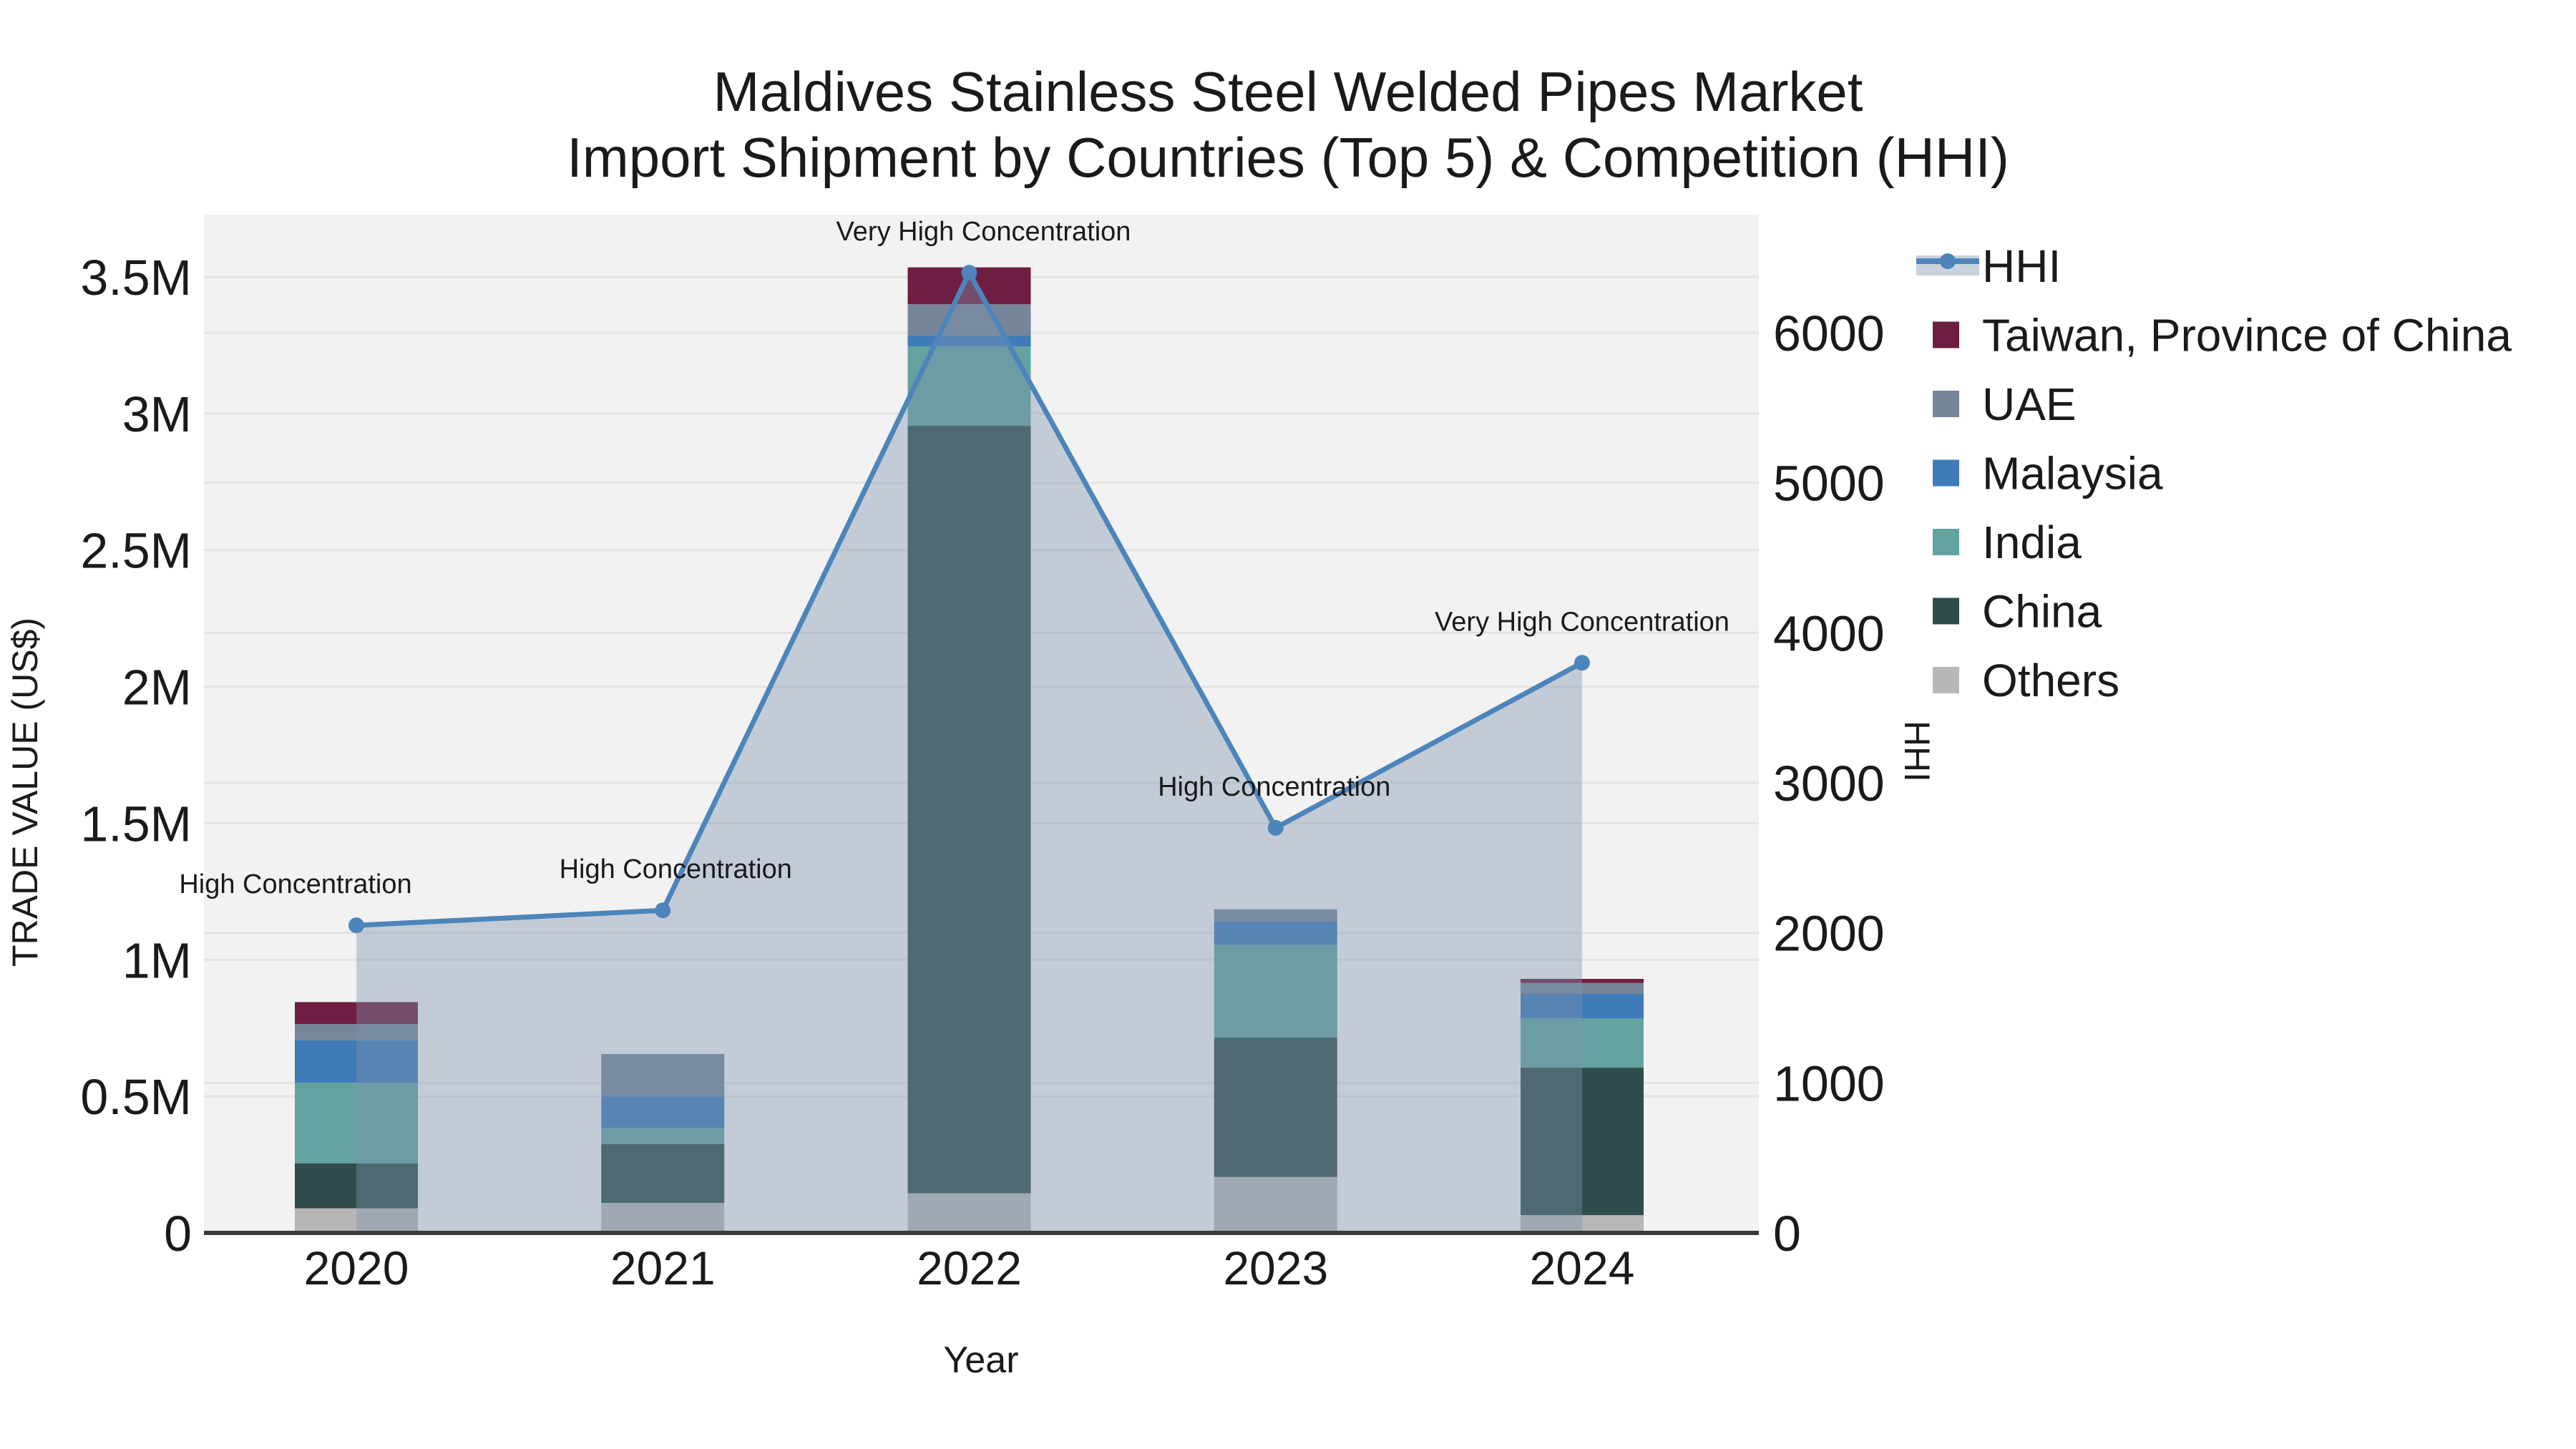 The height and width of the screenshot is (1449, 2576). I want to click on legend-item-malaysia: Malaysia, so click(2048, 473).